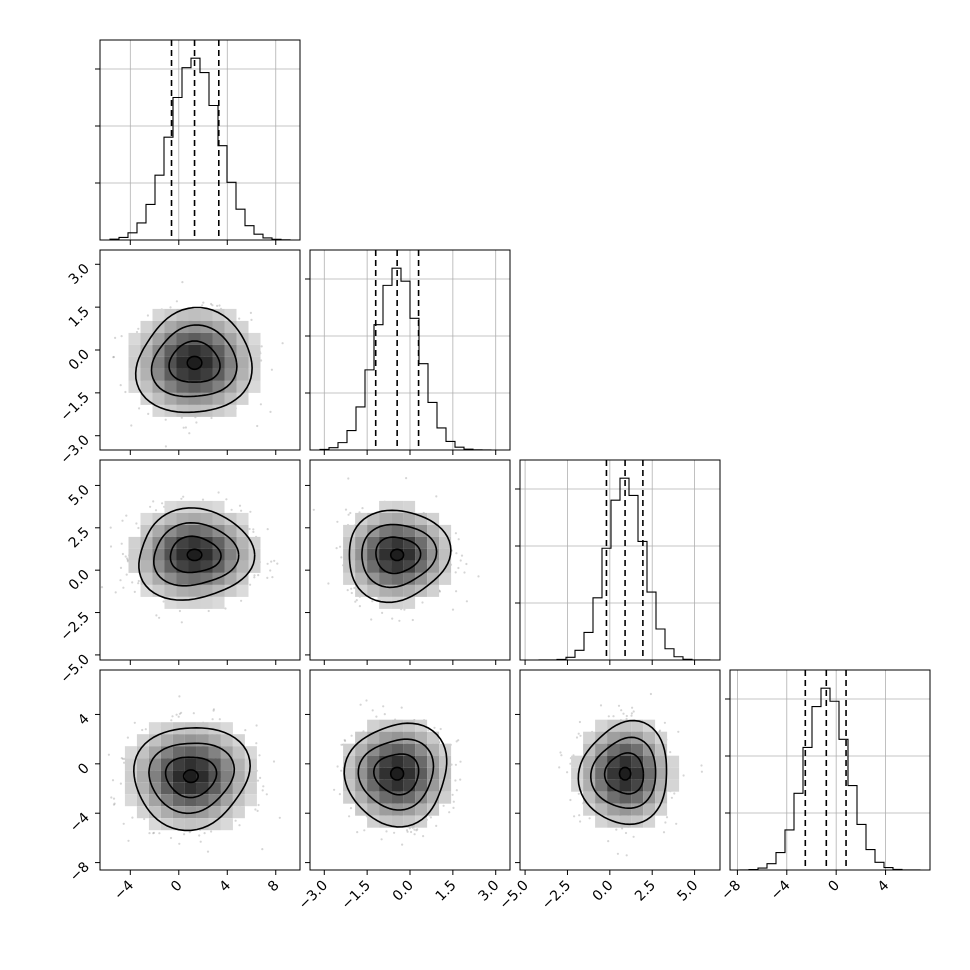 The width and height of the screenshot is (970, 970). Describe the element at coordinates (198, 364) in the screenshot. I see `density-1-0-content` at that location.